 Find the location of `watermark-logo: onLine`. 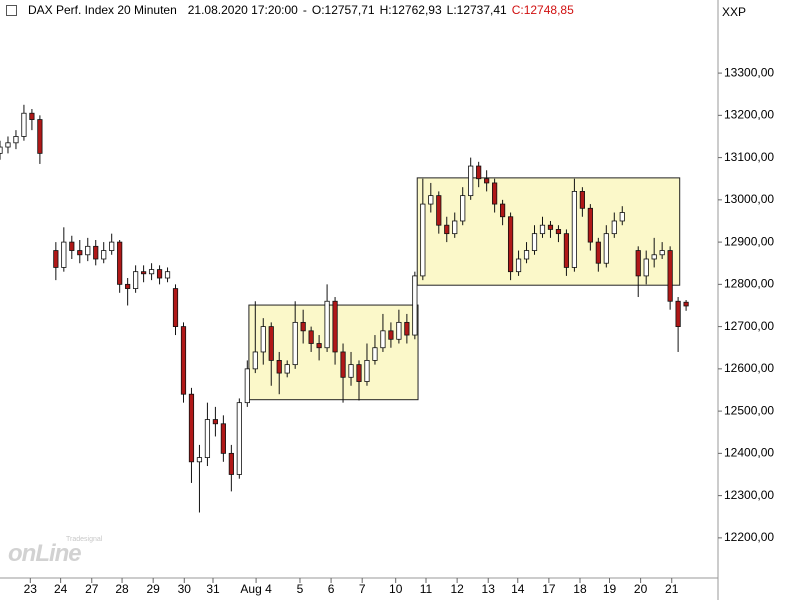

watermark-logo: onLine is located at coordinates (45, 553).